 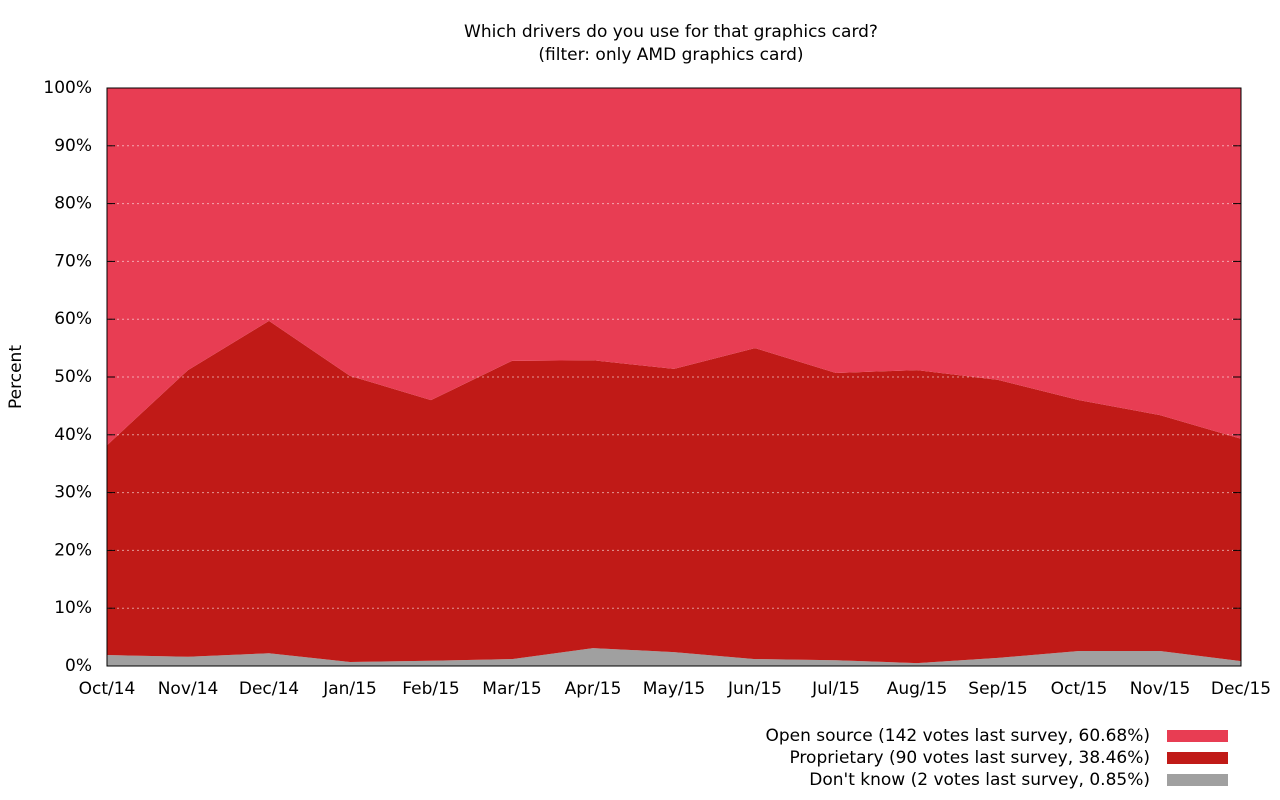 What do you see at coordinates (73, 608) in the screenshot?
I see `y-tick-label: 10%` at bounding box center [73, 608].